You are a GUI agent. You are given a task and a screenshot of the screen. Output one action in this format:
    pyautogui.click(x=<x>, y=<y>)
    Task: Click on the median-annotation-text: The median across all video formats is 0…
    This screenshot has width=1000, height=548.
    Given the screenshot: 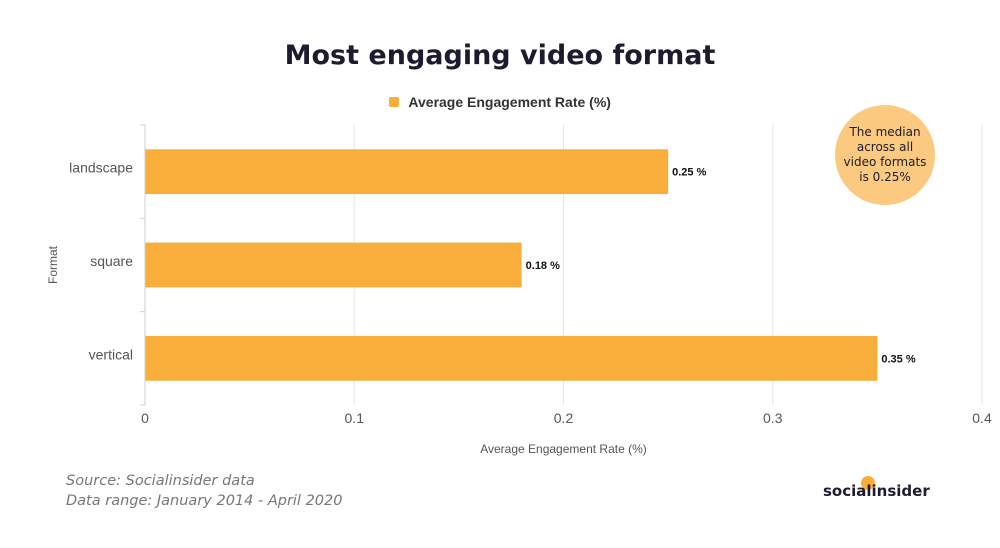 What is the action you would take?
    pyautogui.click(x=885, y=154)
    